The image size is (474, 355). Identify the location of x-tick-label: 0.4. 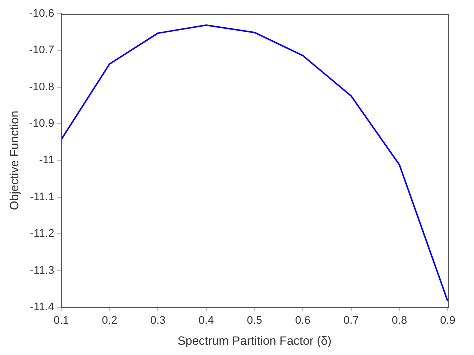
(206, 321).